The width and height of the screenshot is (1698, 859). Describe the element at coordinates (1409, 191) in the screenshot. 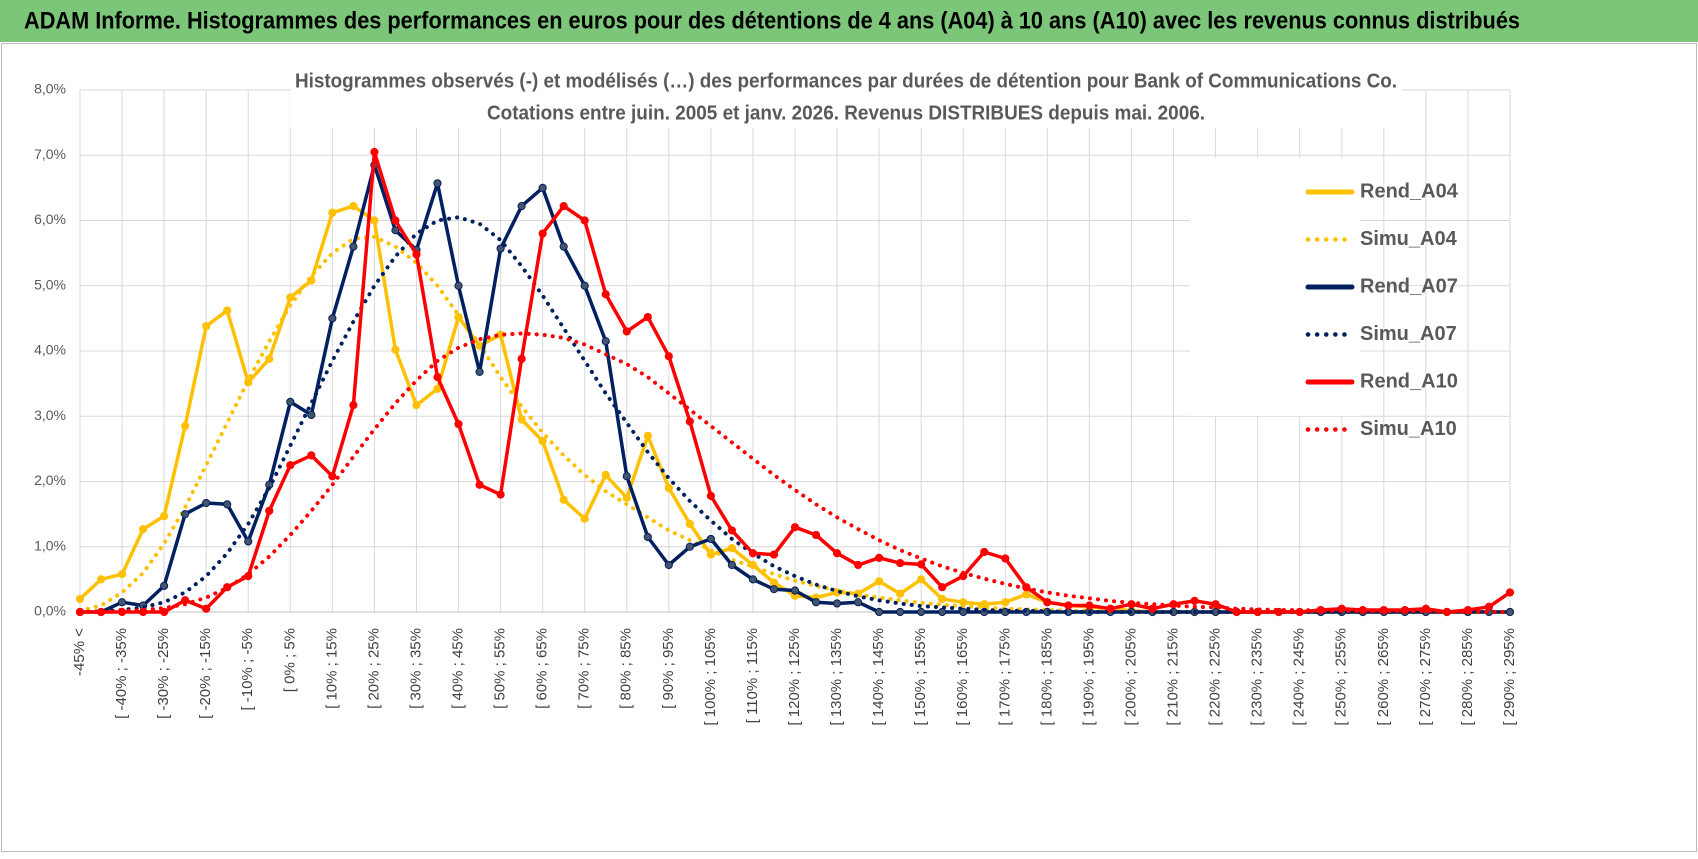

I see `legend-label: Rend_A04` at that location.